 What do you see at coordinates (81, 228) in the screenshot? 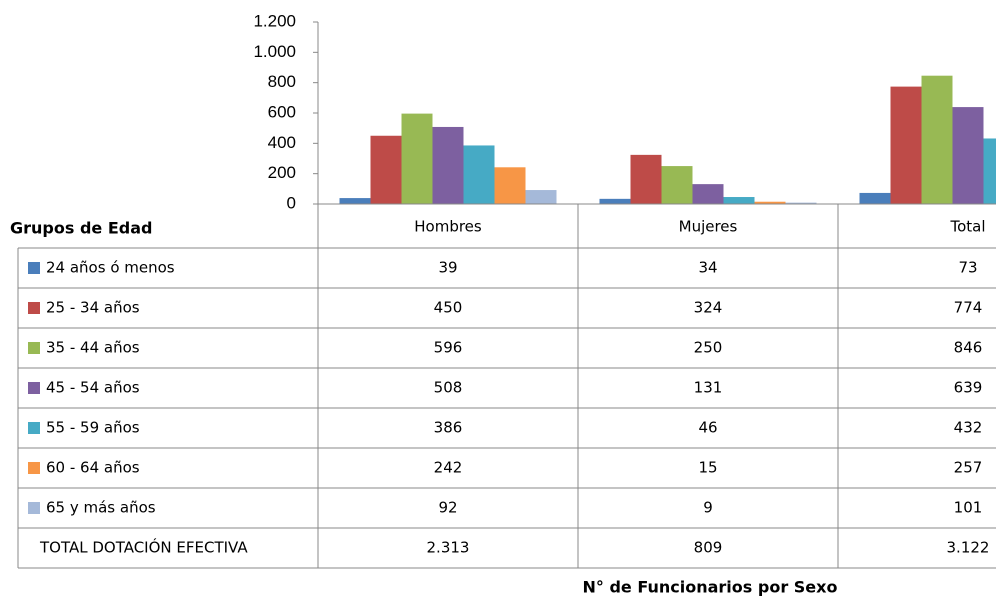
I see `table-header: Grupos de Edad` at bounding box center [81, 228].